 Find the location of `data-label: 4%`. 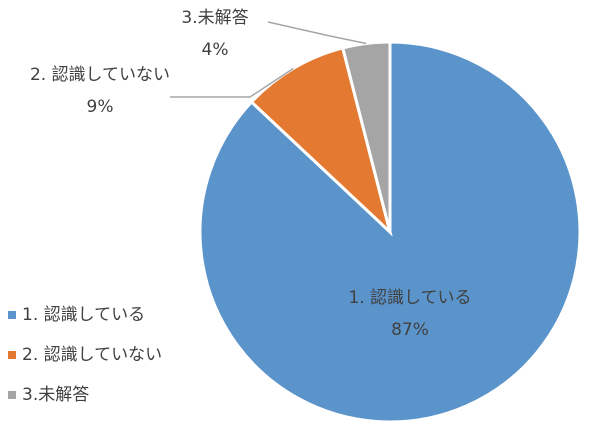

data-label: 4% is located at coordinates (215, 50).